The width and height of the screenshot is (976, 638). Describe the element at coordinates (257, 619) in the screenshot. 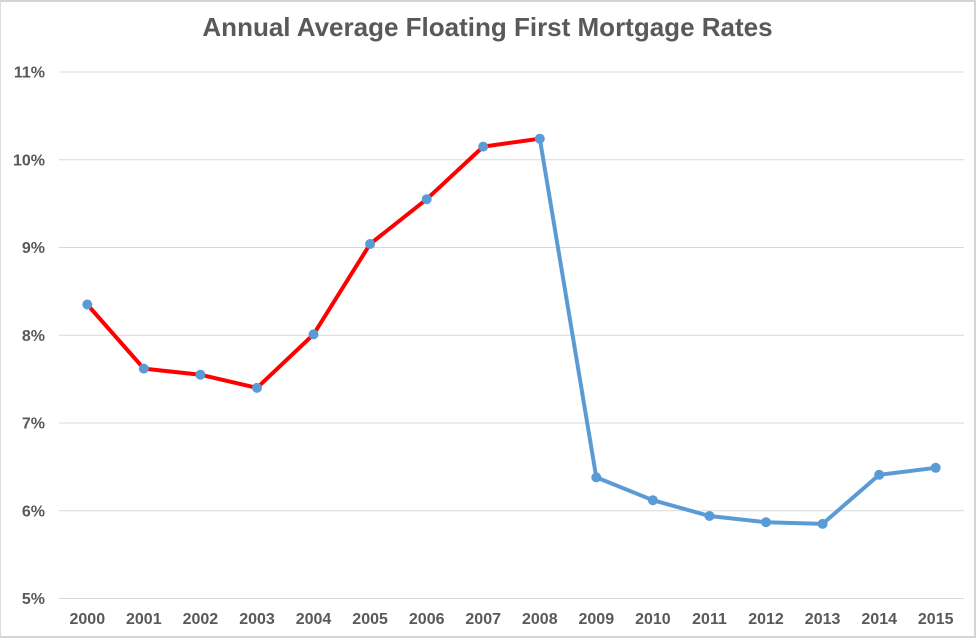

I see `x-tick-label: 2003` at that location.